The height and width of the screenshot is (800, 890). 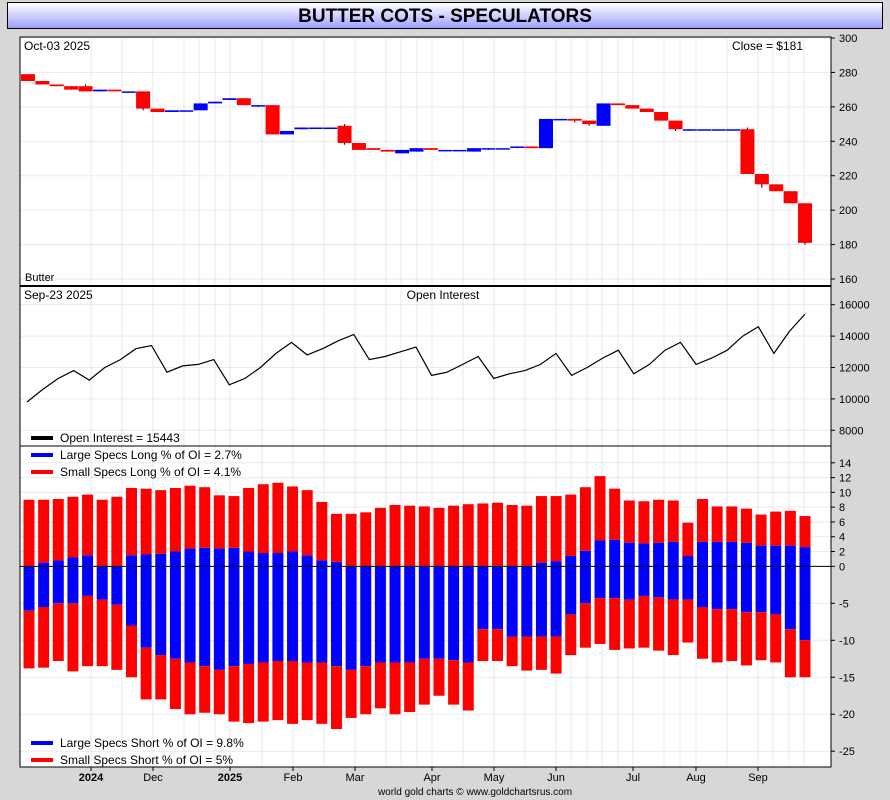 I want to click on x-tick-label: Jul, so click(x=633, y=778).